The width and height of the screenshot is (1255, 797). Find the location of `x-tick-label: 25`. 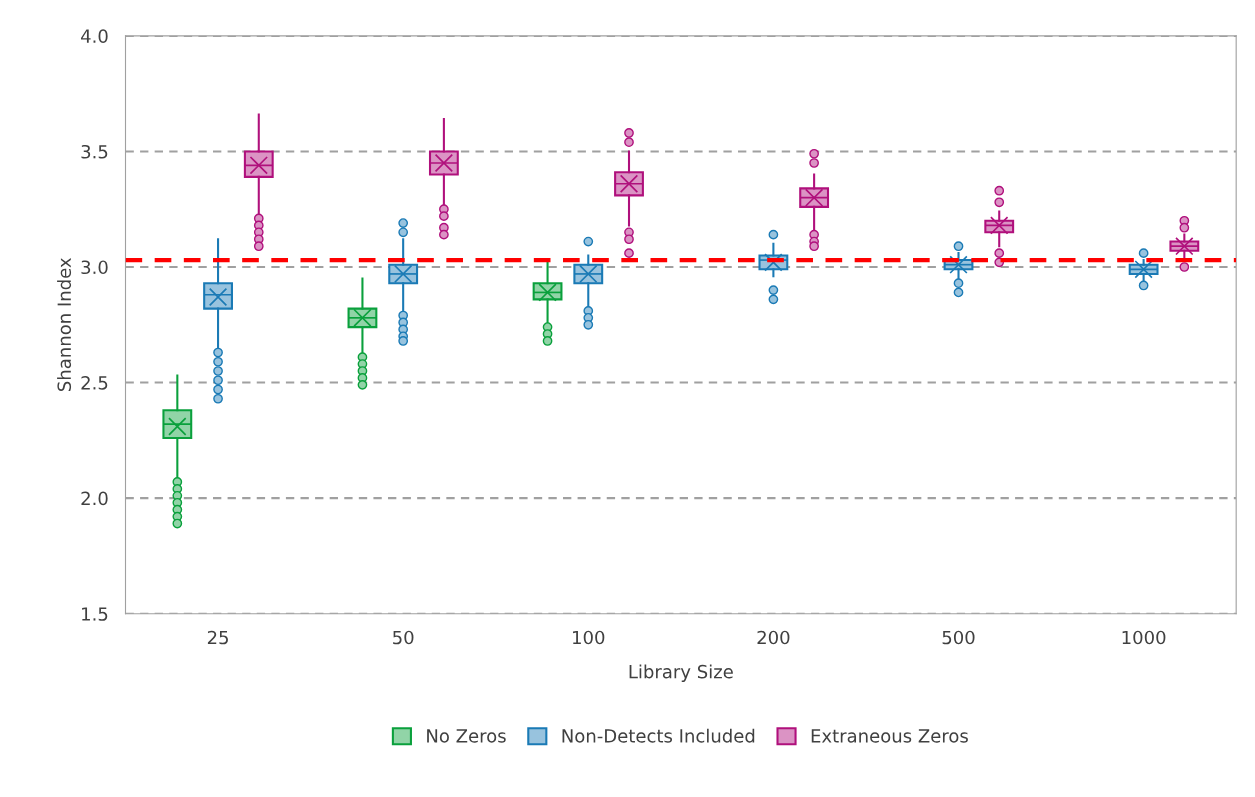

x-tick-label: 25 is located at coordinates (217, 637).